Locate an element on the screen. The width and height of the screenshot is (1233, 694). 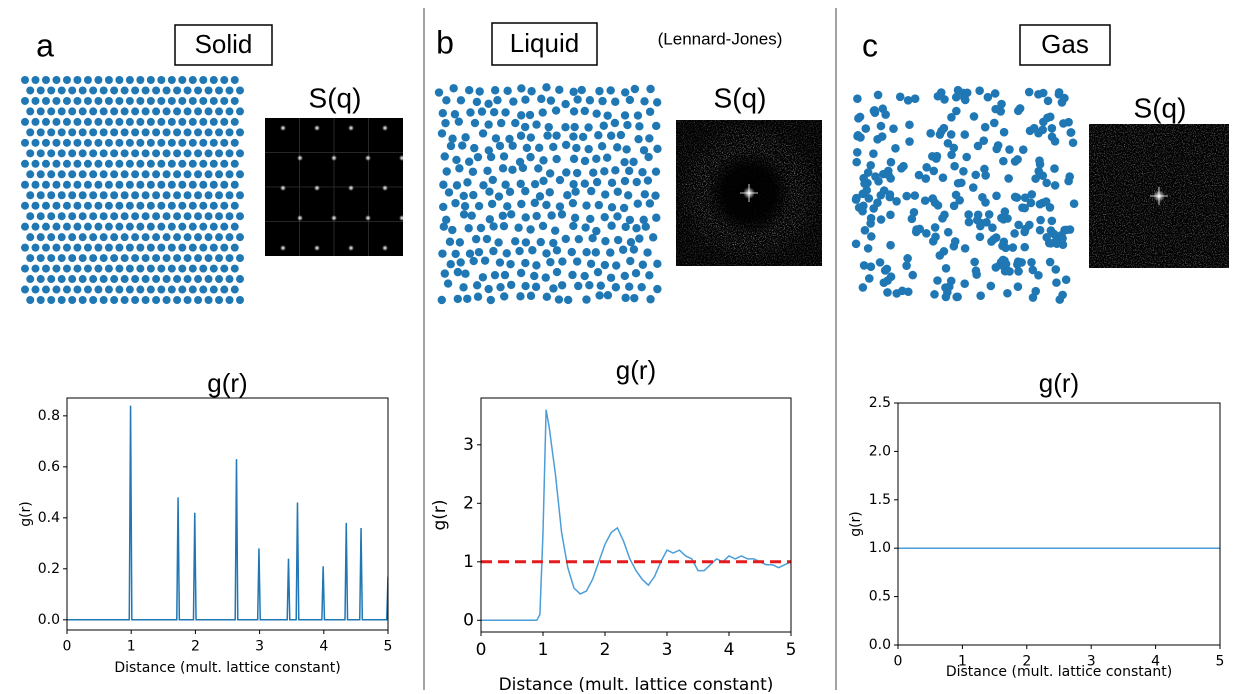
note: (Lennard-Jones) is located at coordinates (720, 38).